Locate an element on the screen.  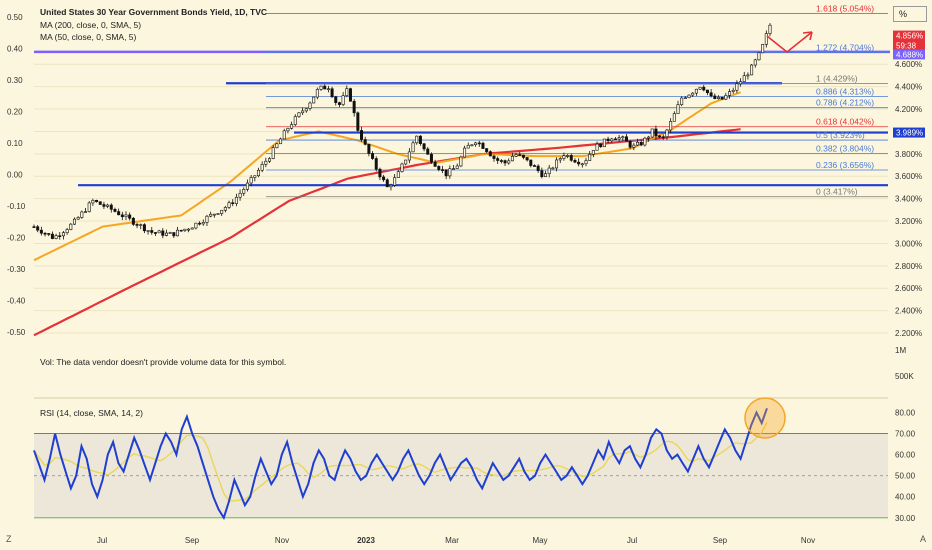
fib-level-label: 0.5 (3.923%) is located at coordinates (840, 135).